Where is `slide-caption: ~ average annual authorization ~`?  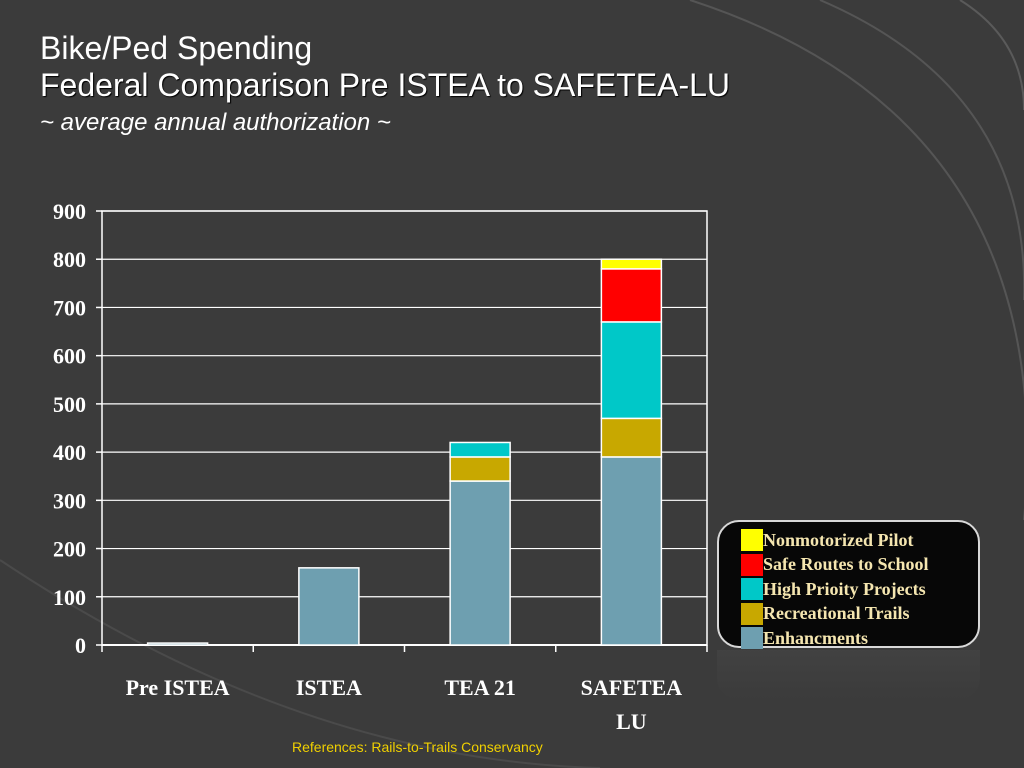 slide-caption: ~ average annual authorization ~ is located at coordinates (215, 122).